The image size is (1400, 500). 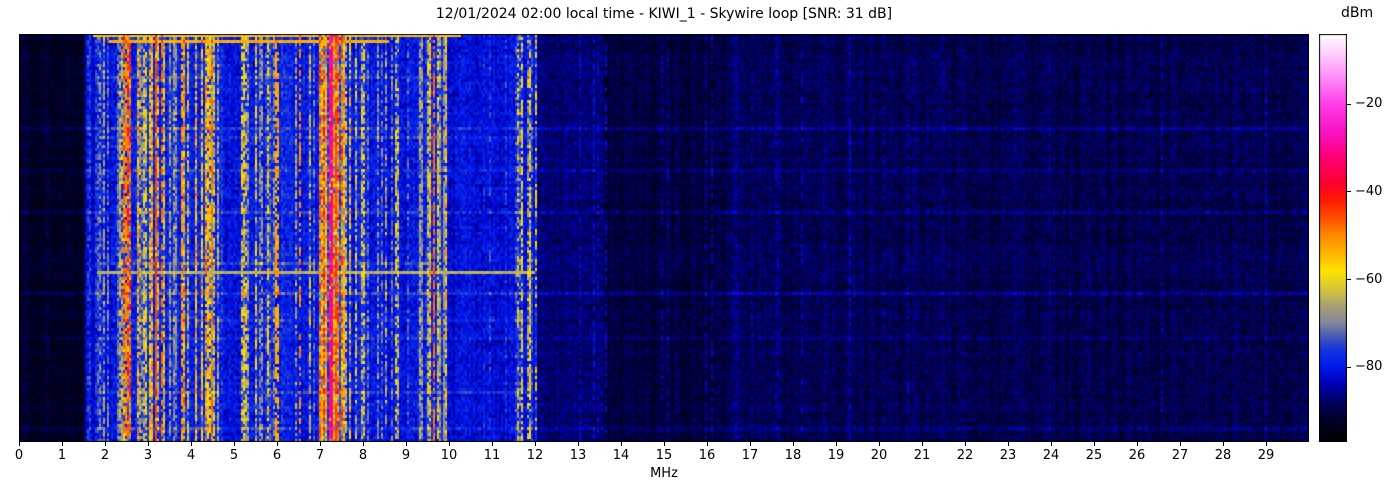 I want to click on x-tick-label: 25, so click(x=1094, y=455).